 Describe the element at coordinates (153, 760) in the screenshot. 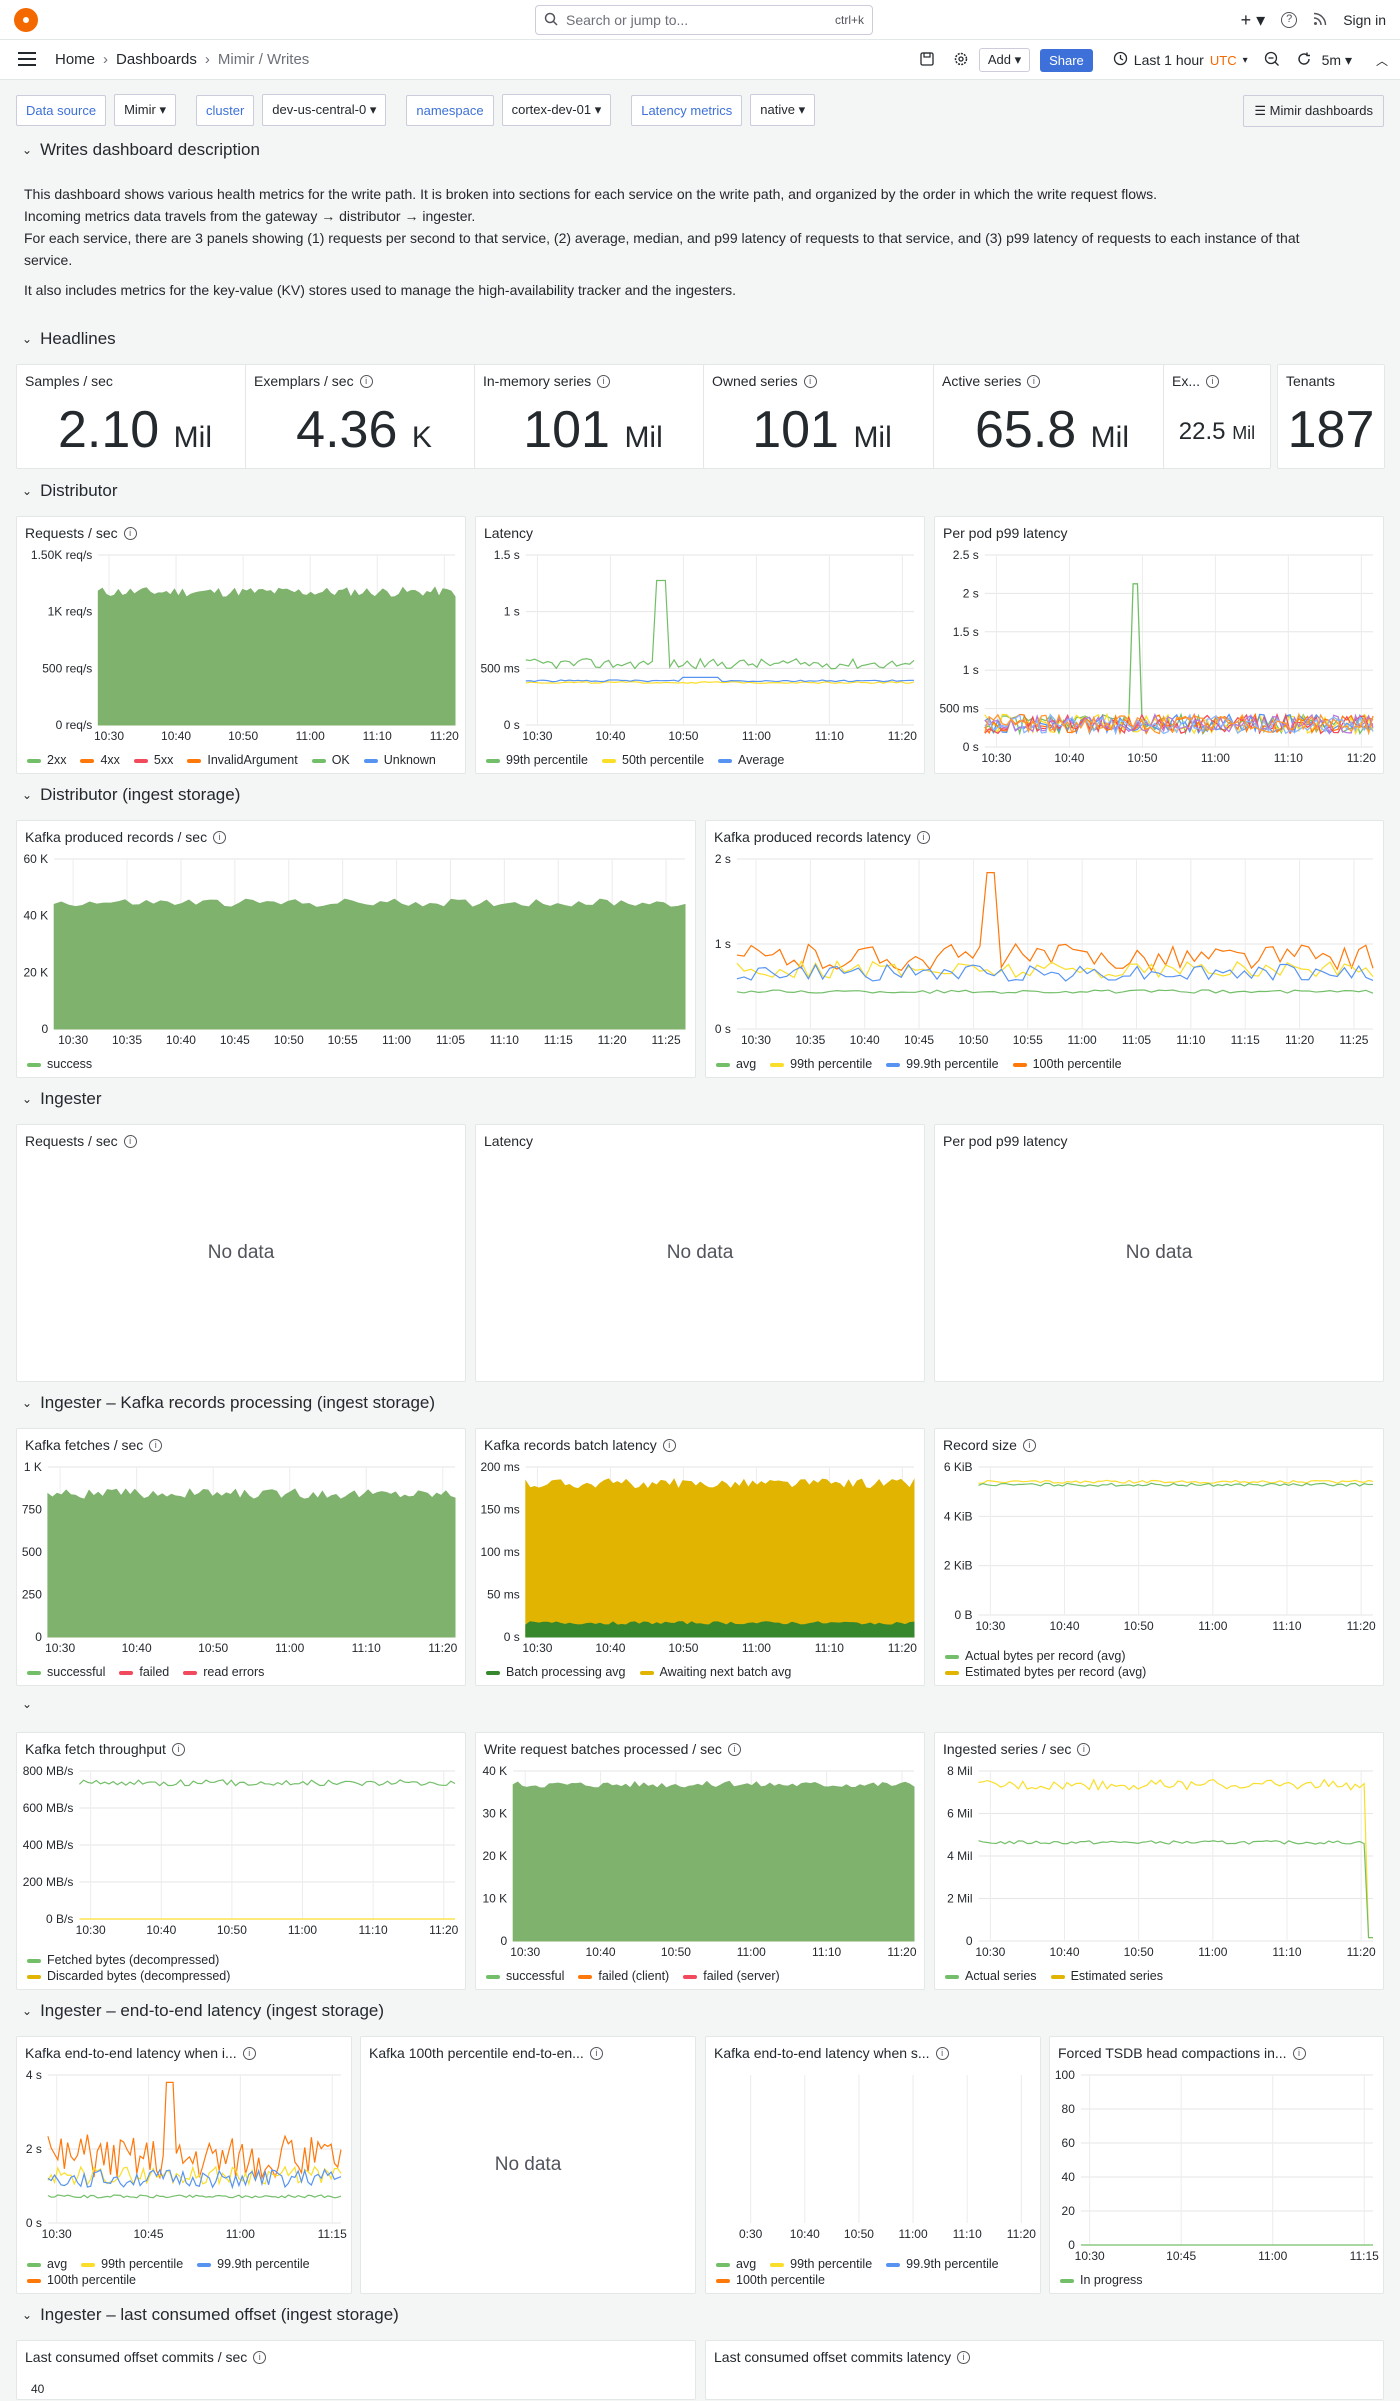

I see `legend-item: 5xx` at that location.